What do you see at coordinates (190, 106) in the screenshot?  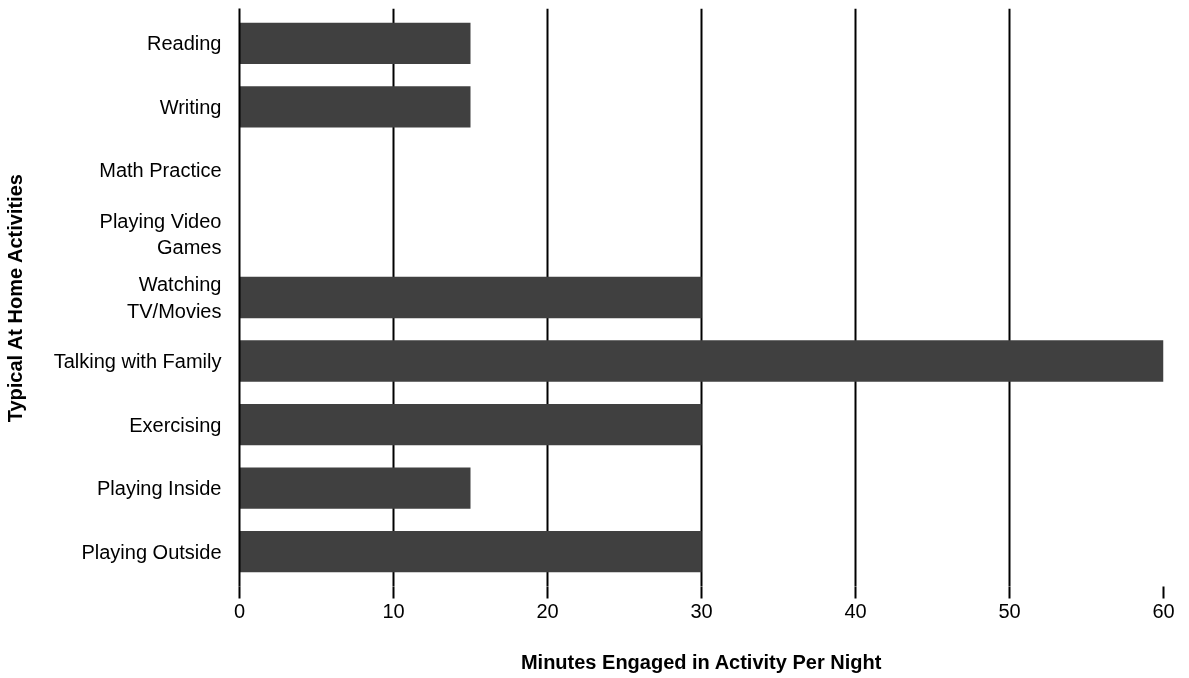 I see `y-tick-label: Writing` at bounding box center [190, 106].